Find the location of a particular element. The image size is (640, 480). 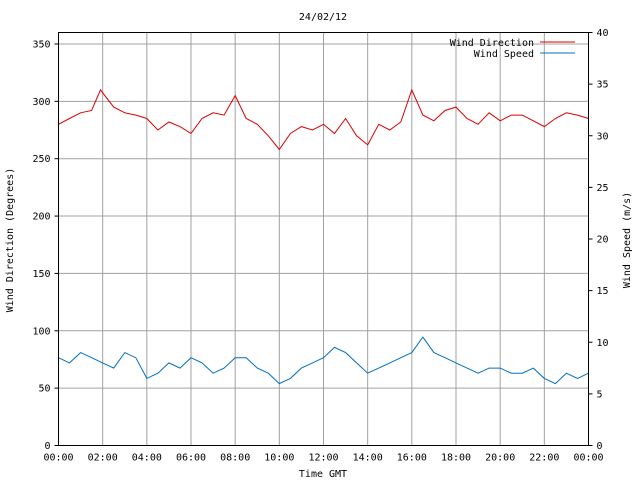

y2-tick-label: 0 is located at coordinates (600, 446).